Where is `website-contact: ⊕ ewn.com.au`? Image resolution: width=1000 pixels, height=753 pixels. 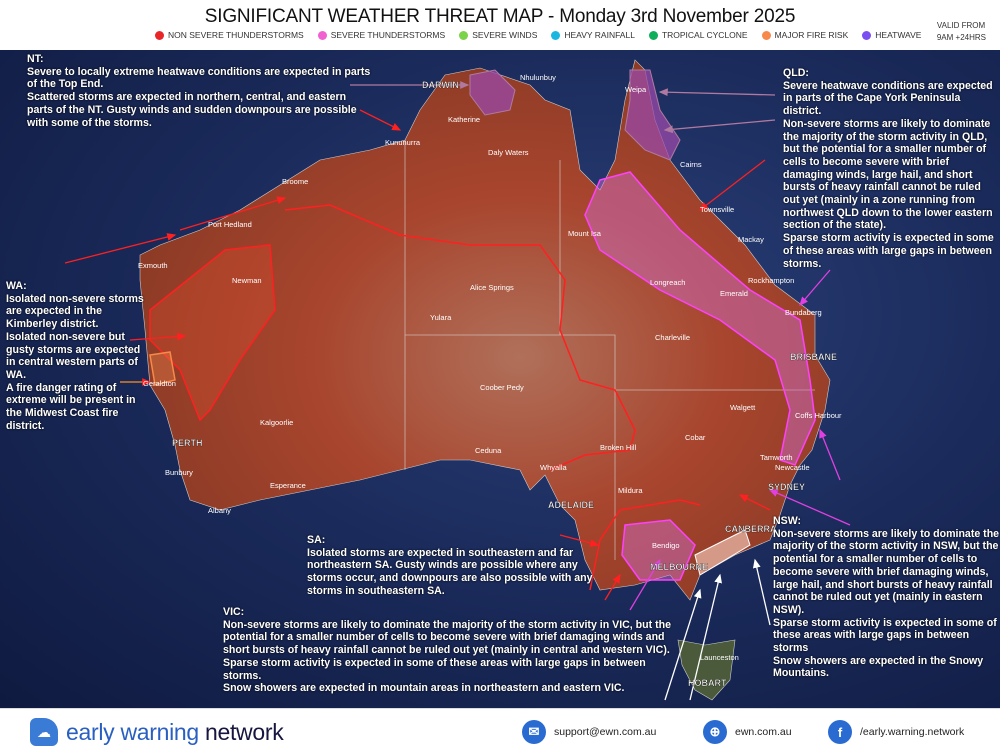 website-contact: ⊕ ewn.com.au is located at coordinates (747, 732).